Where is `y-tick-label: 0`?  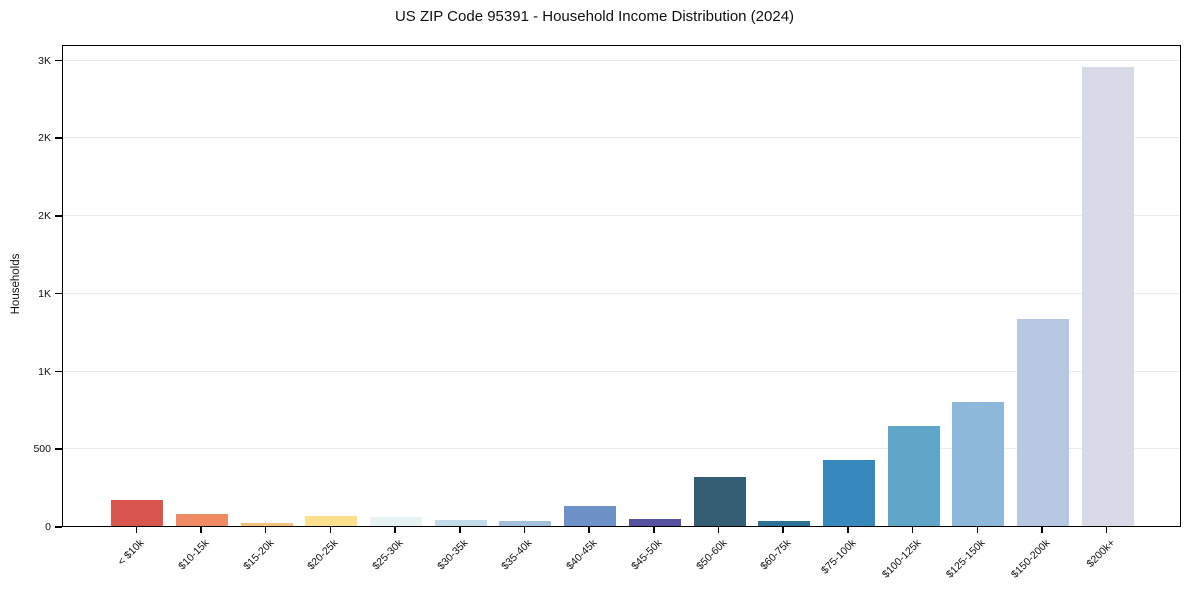 y-tick-label: 0 is located at coordinates (48, 527).